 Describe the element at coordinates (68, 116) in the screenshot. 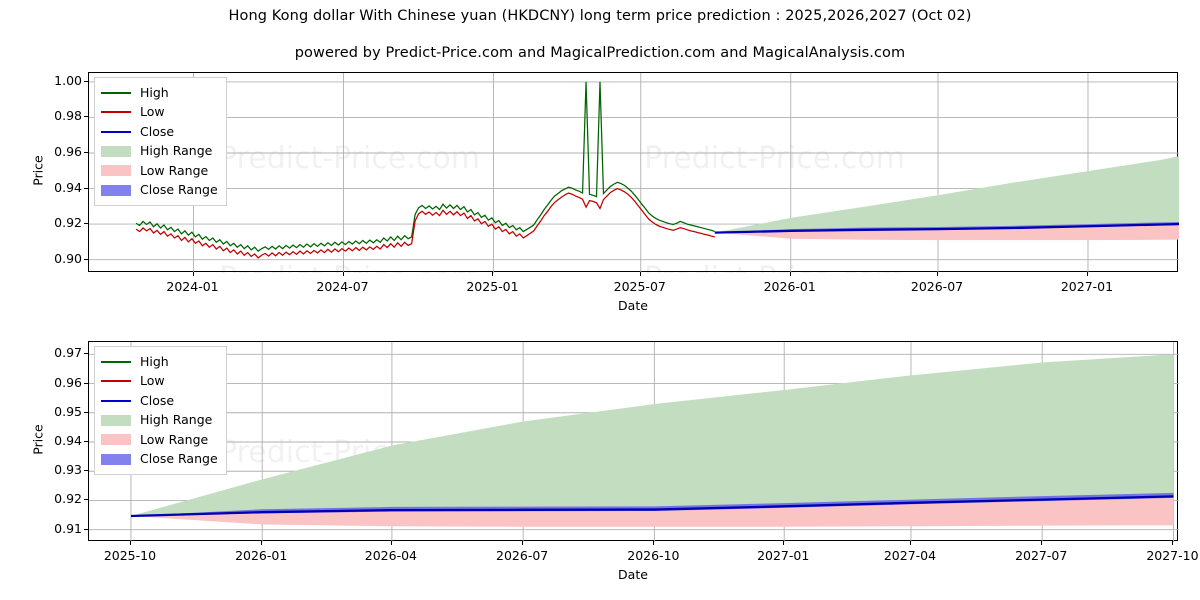

I see `y-axis-tick-label: 0.98` at that location.